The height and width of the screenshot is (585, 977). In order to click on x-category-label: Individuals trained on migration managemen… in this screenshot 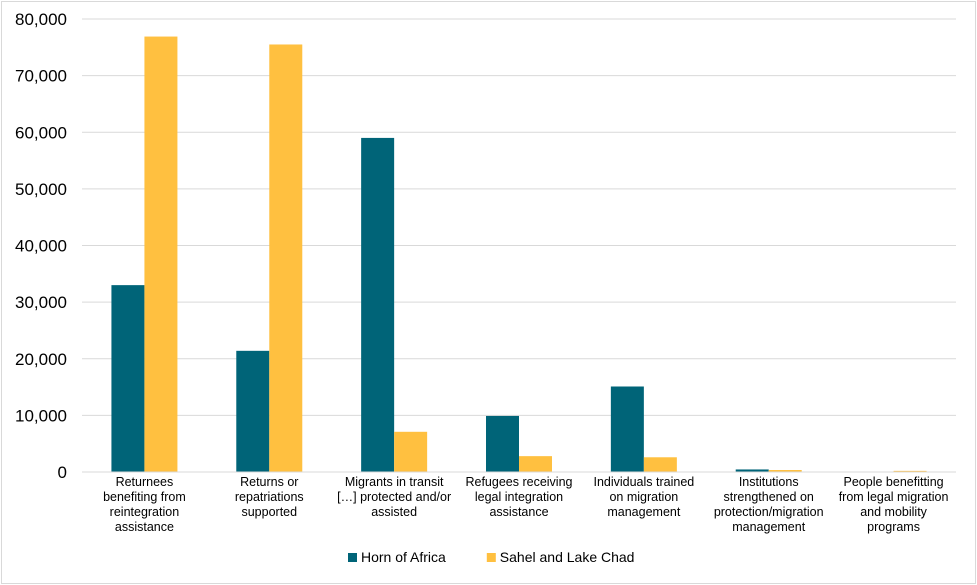, I will do `click(643, 497)`.